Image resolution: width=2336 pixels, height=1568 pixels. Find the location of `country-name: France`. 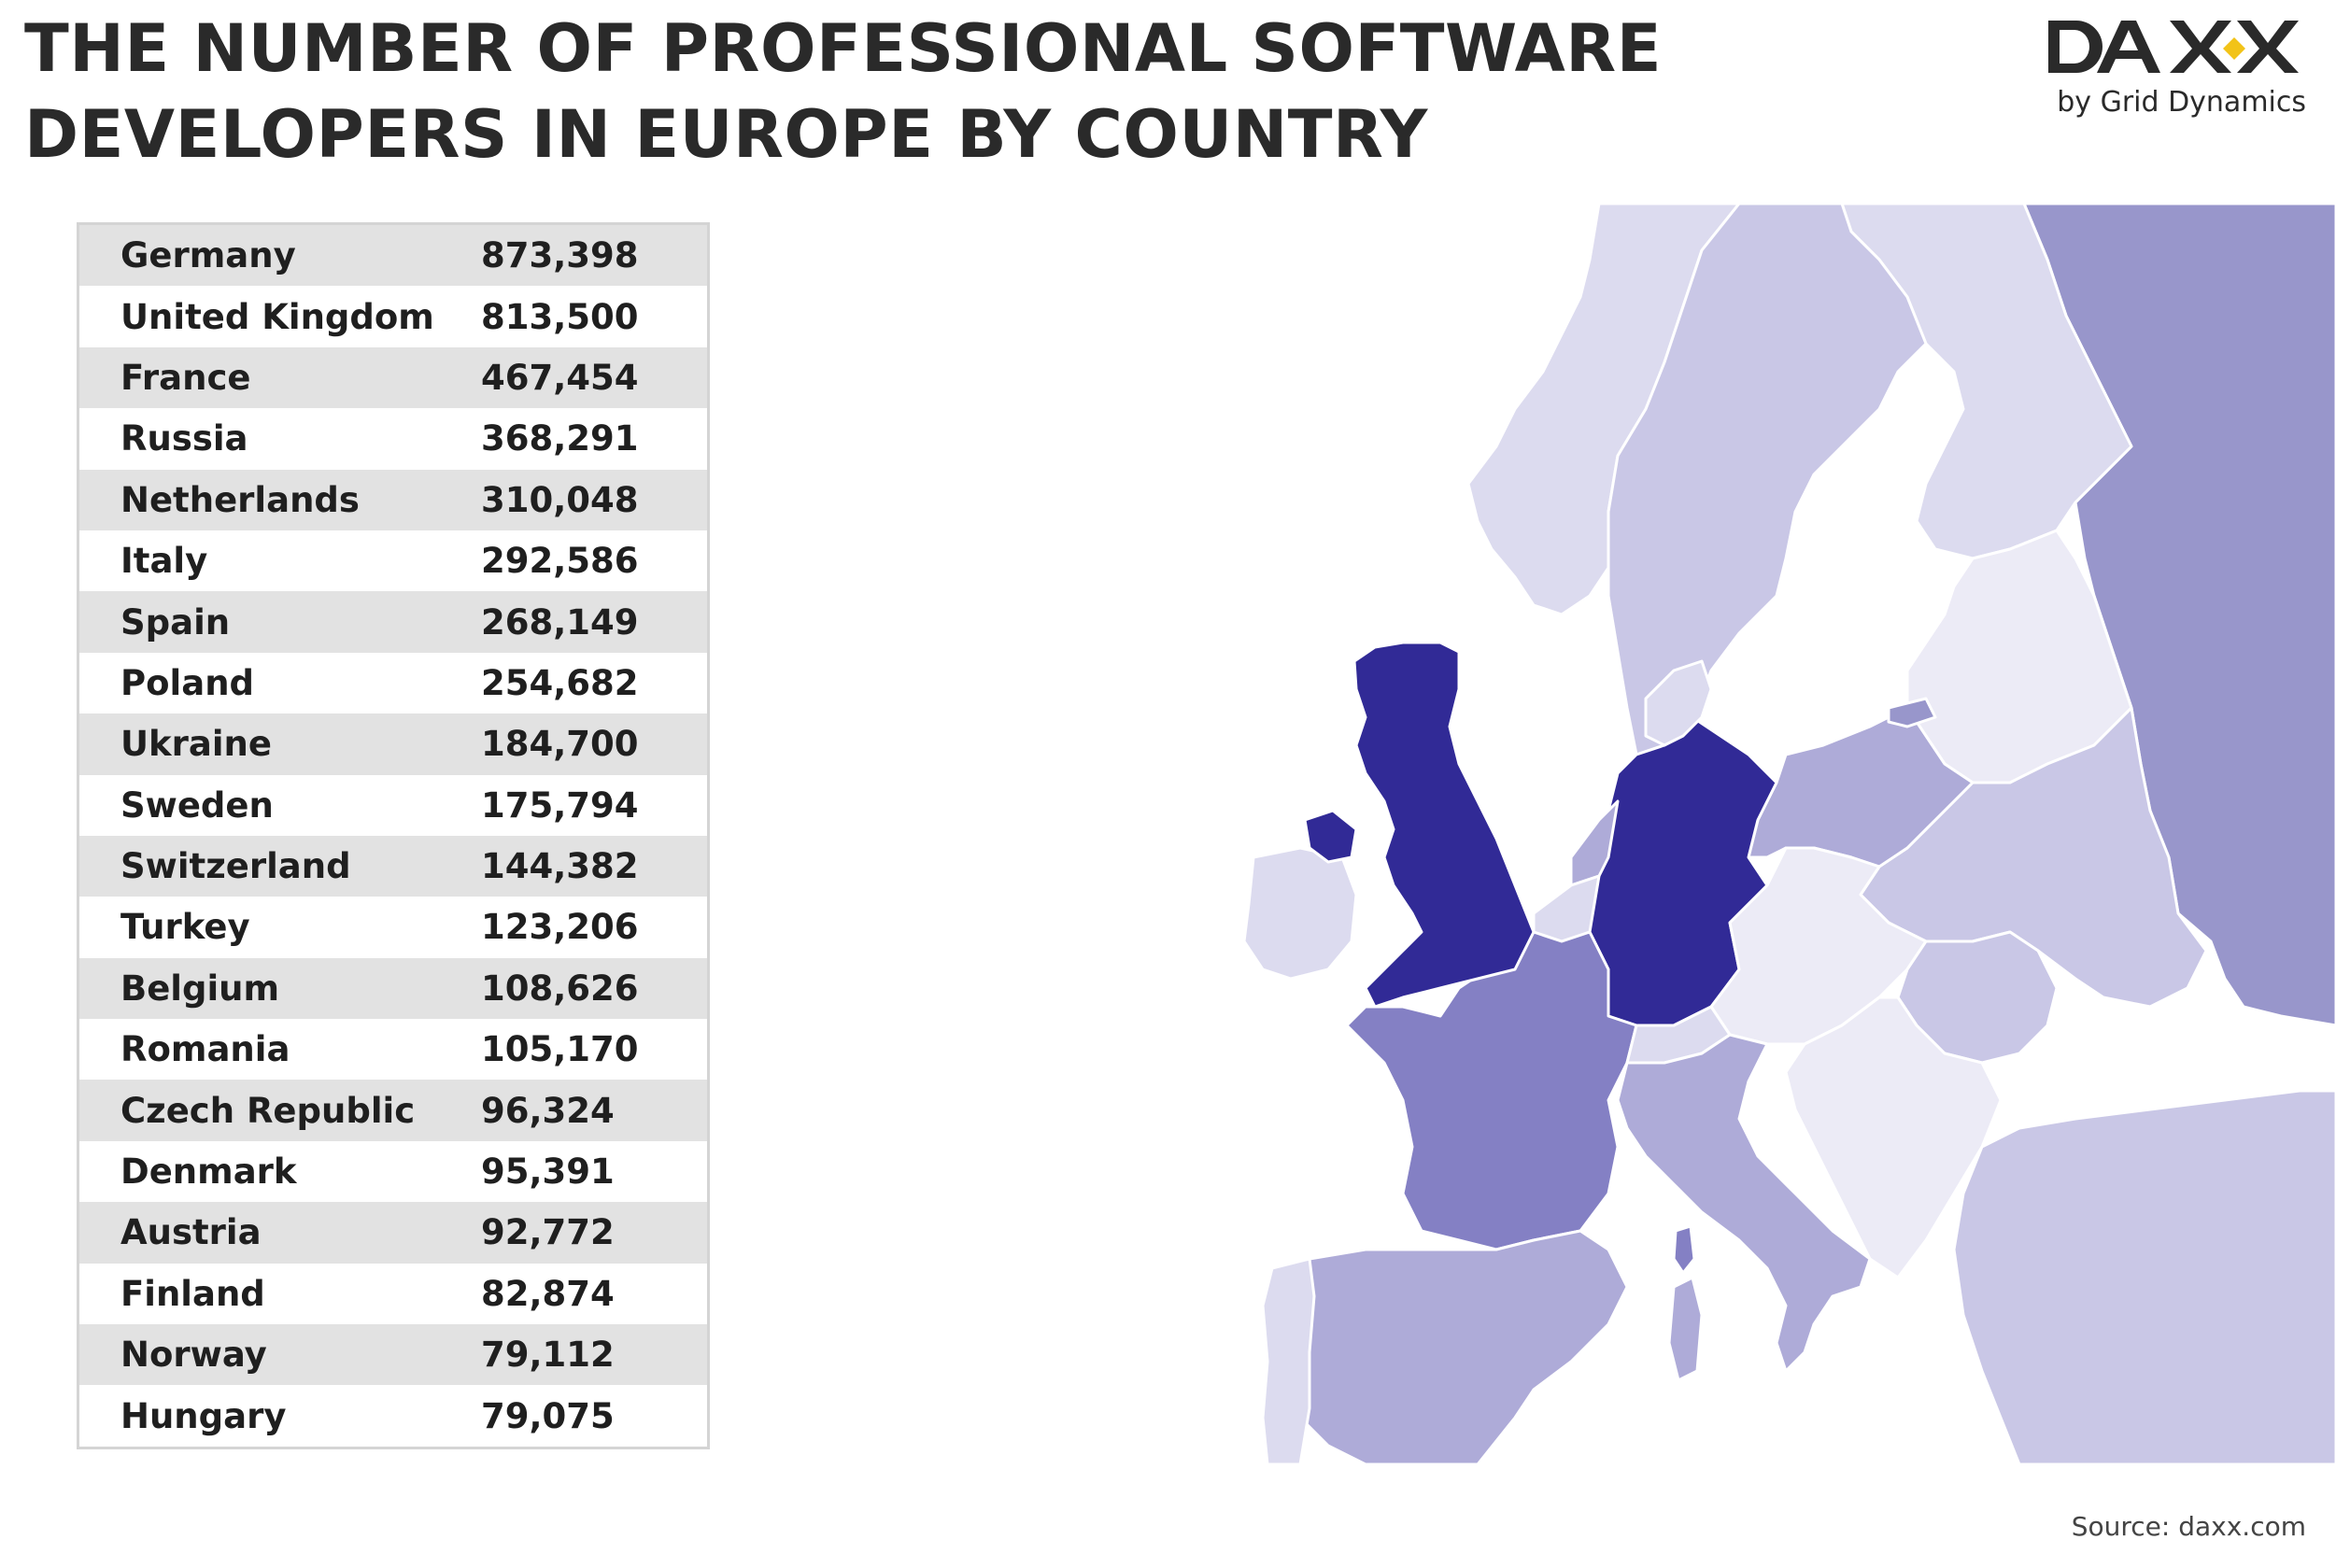

country-name: France is located at coordinates (185, 377).